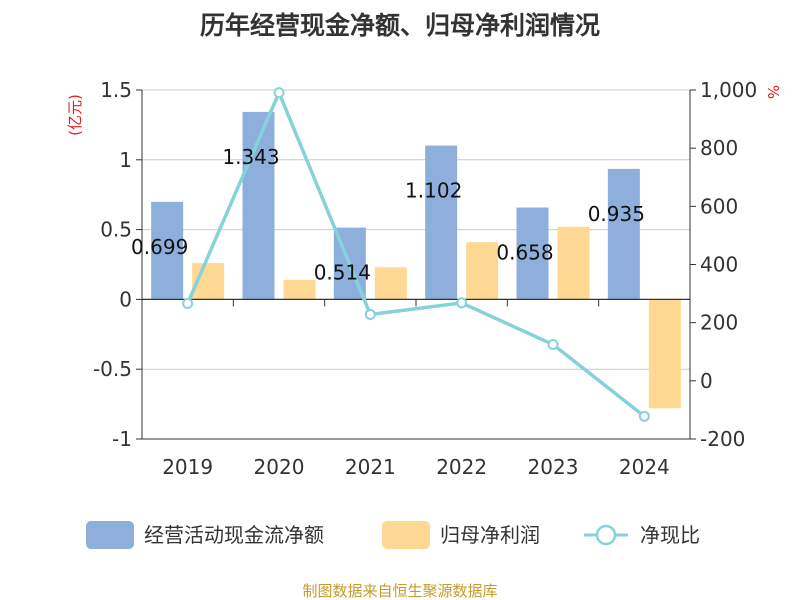 The width and height of the screenshot is (800, 600). I want to click on right-tick-label: 600, so click(719, 206).